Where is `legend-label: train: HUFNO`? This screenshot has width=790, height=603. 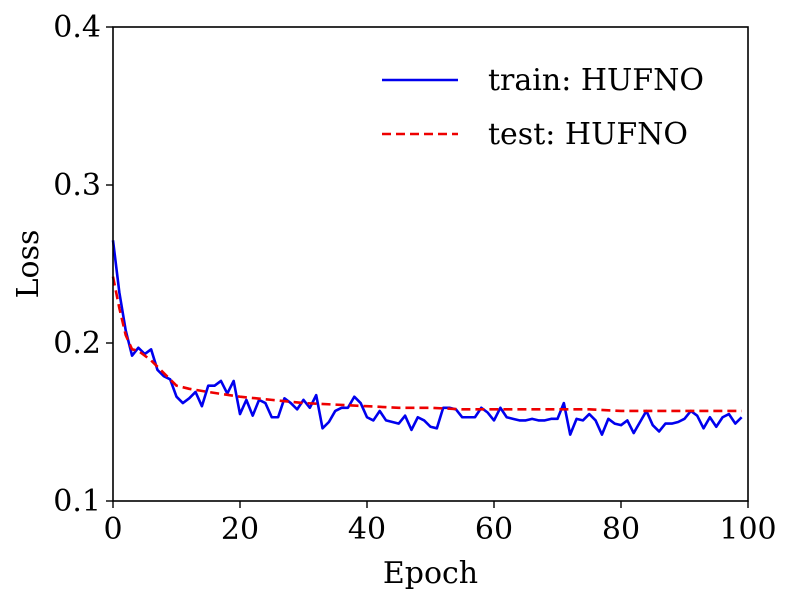
legend-label: train: HUFNO is located at coordinates (596, 80).